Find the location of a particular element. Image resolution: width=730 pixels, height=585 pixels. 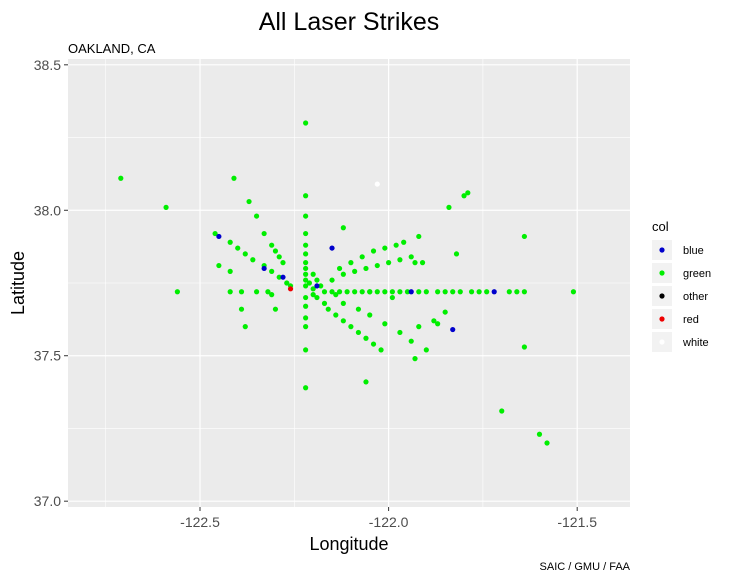

y-tick-label: 37.5 is located at coordinates (47, 356).